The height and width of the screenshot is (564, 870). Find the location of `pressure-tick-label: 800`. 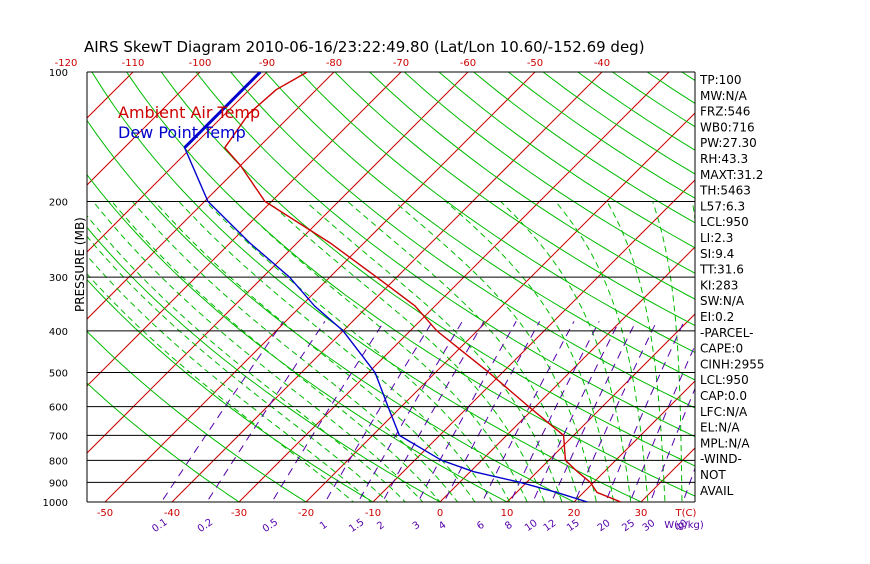

pressure-tick-label: 800 is located at coordinates (58, 461).